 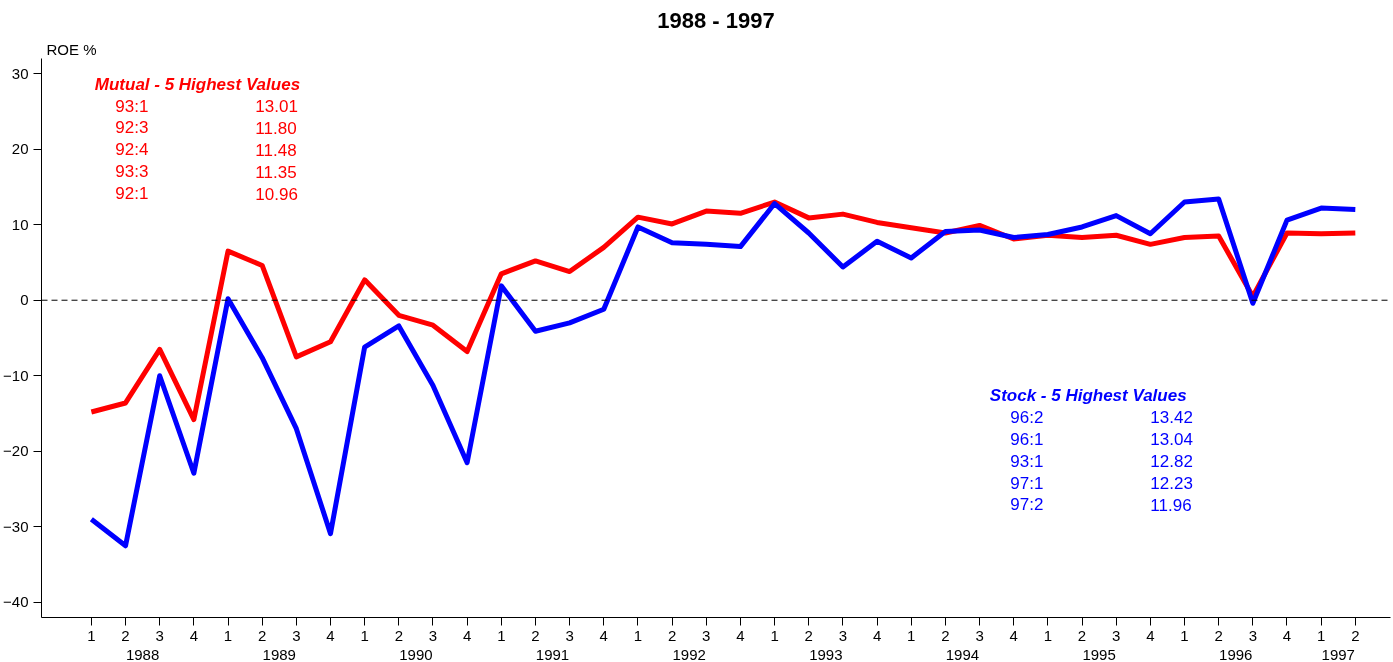 What do you see at coordinates (276, 150) in the screenshot?
I see `annotation: 11.48` at bounding box center [276, 150].